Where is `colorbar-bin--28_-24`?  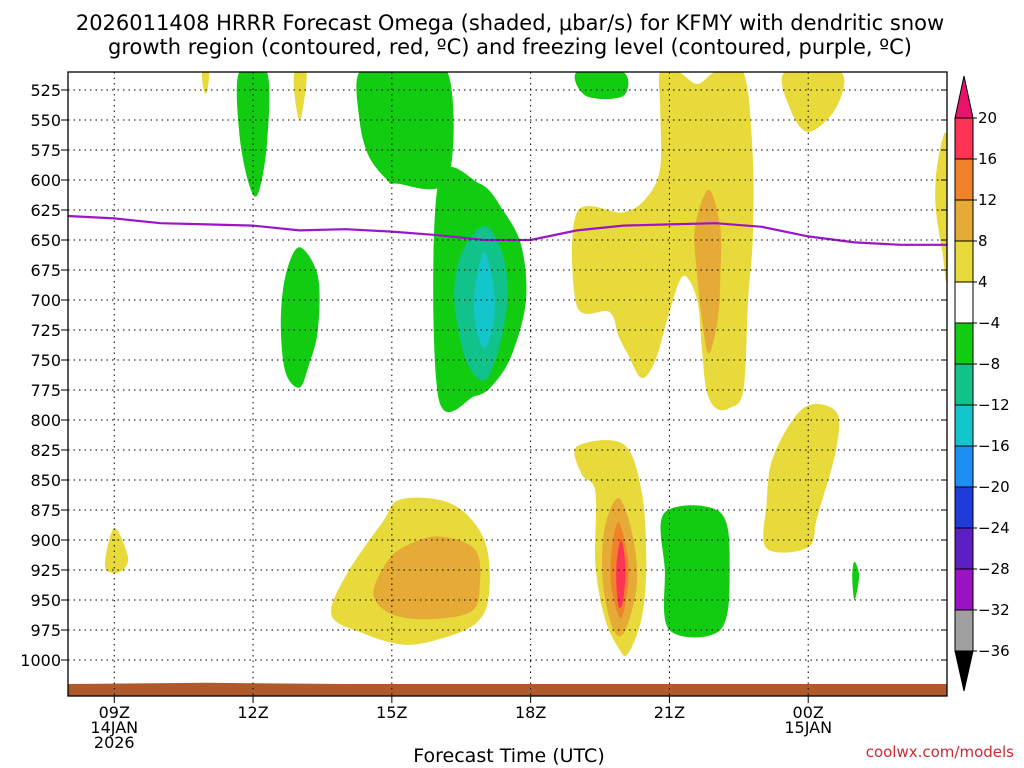
colorbar-bin--28_-24 is located at coordinates (964, 548).